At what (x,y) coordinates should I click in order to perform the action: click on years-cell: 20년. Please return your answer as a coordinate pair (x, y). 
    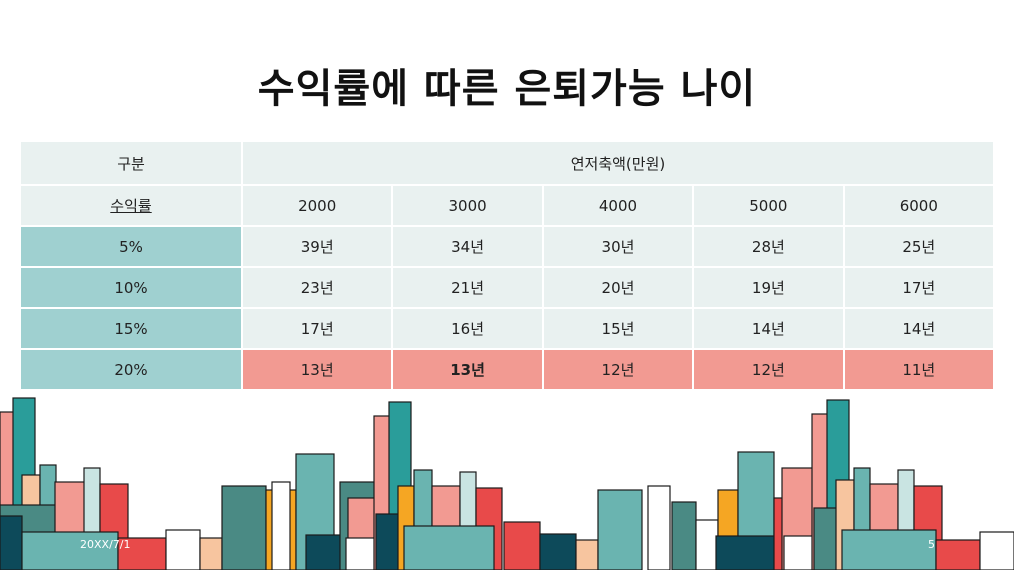
    Looking at the image, I should click on (618, 287).